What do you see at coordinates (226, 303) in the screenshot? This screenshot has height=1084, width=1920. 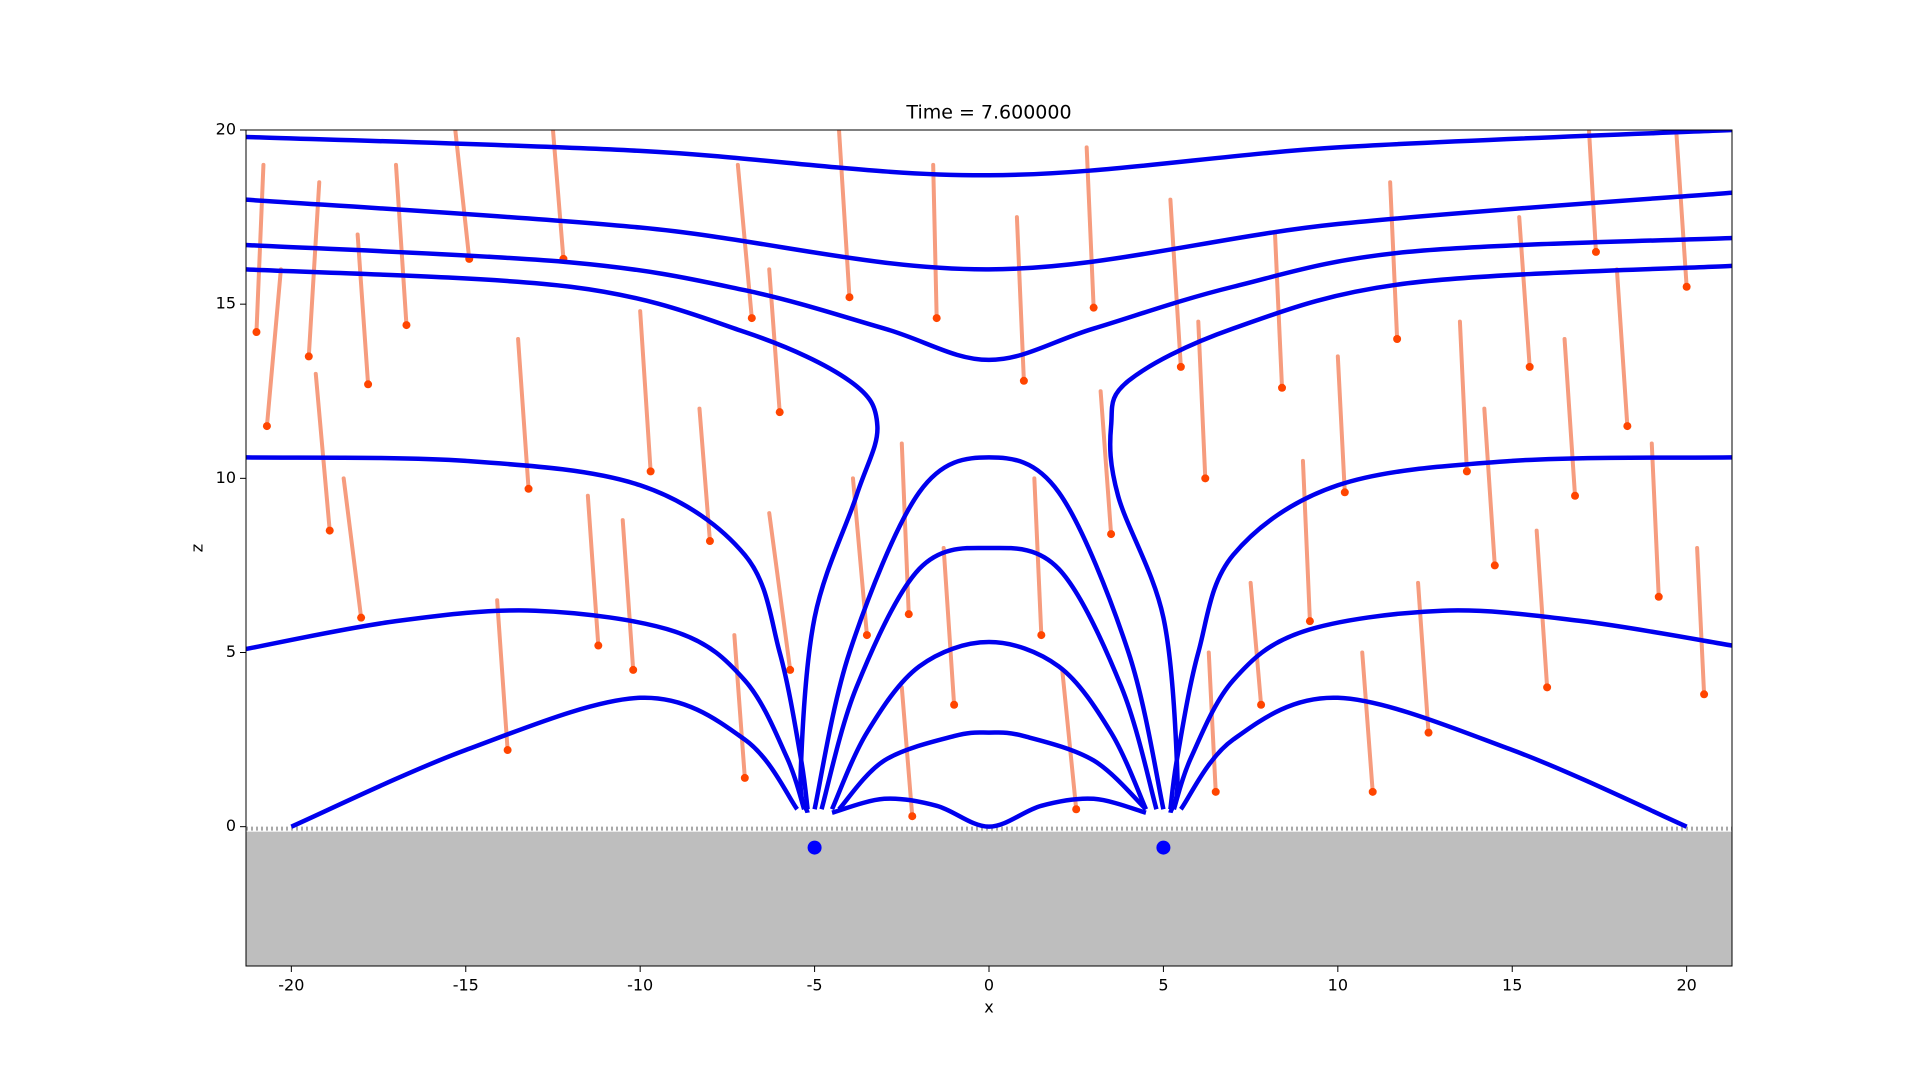 I see `y-tick-label: 15` at bounding box center [226, 303].